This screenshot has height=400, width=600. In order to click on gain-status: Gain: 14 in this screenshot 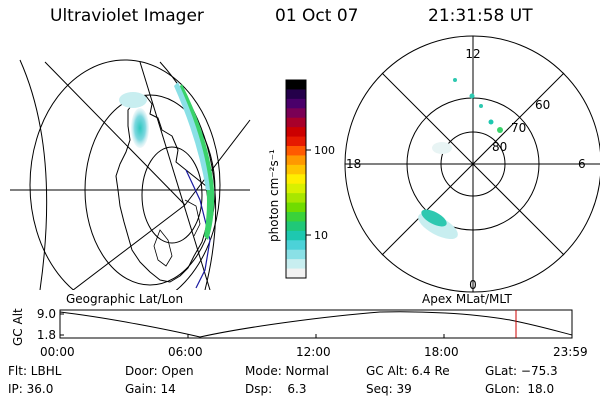, I will do `click(150, 389)`.